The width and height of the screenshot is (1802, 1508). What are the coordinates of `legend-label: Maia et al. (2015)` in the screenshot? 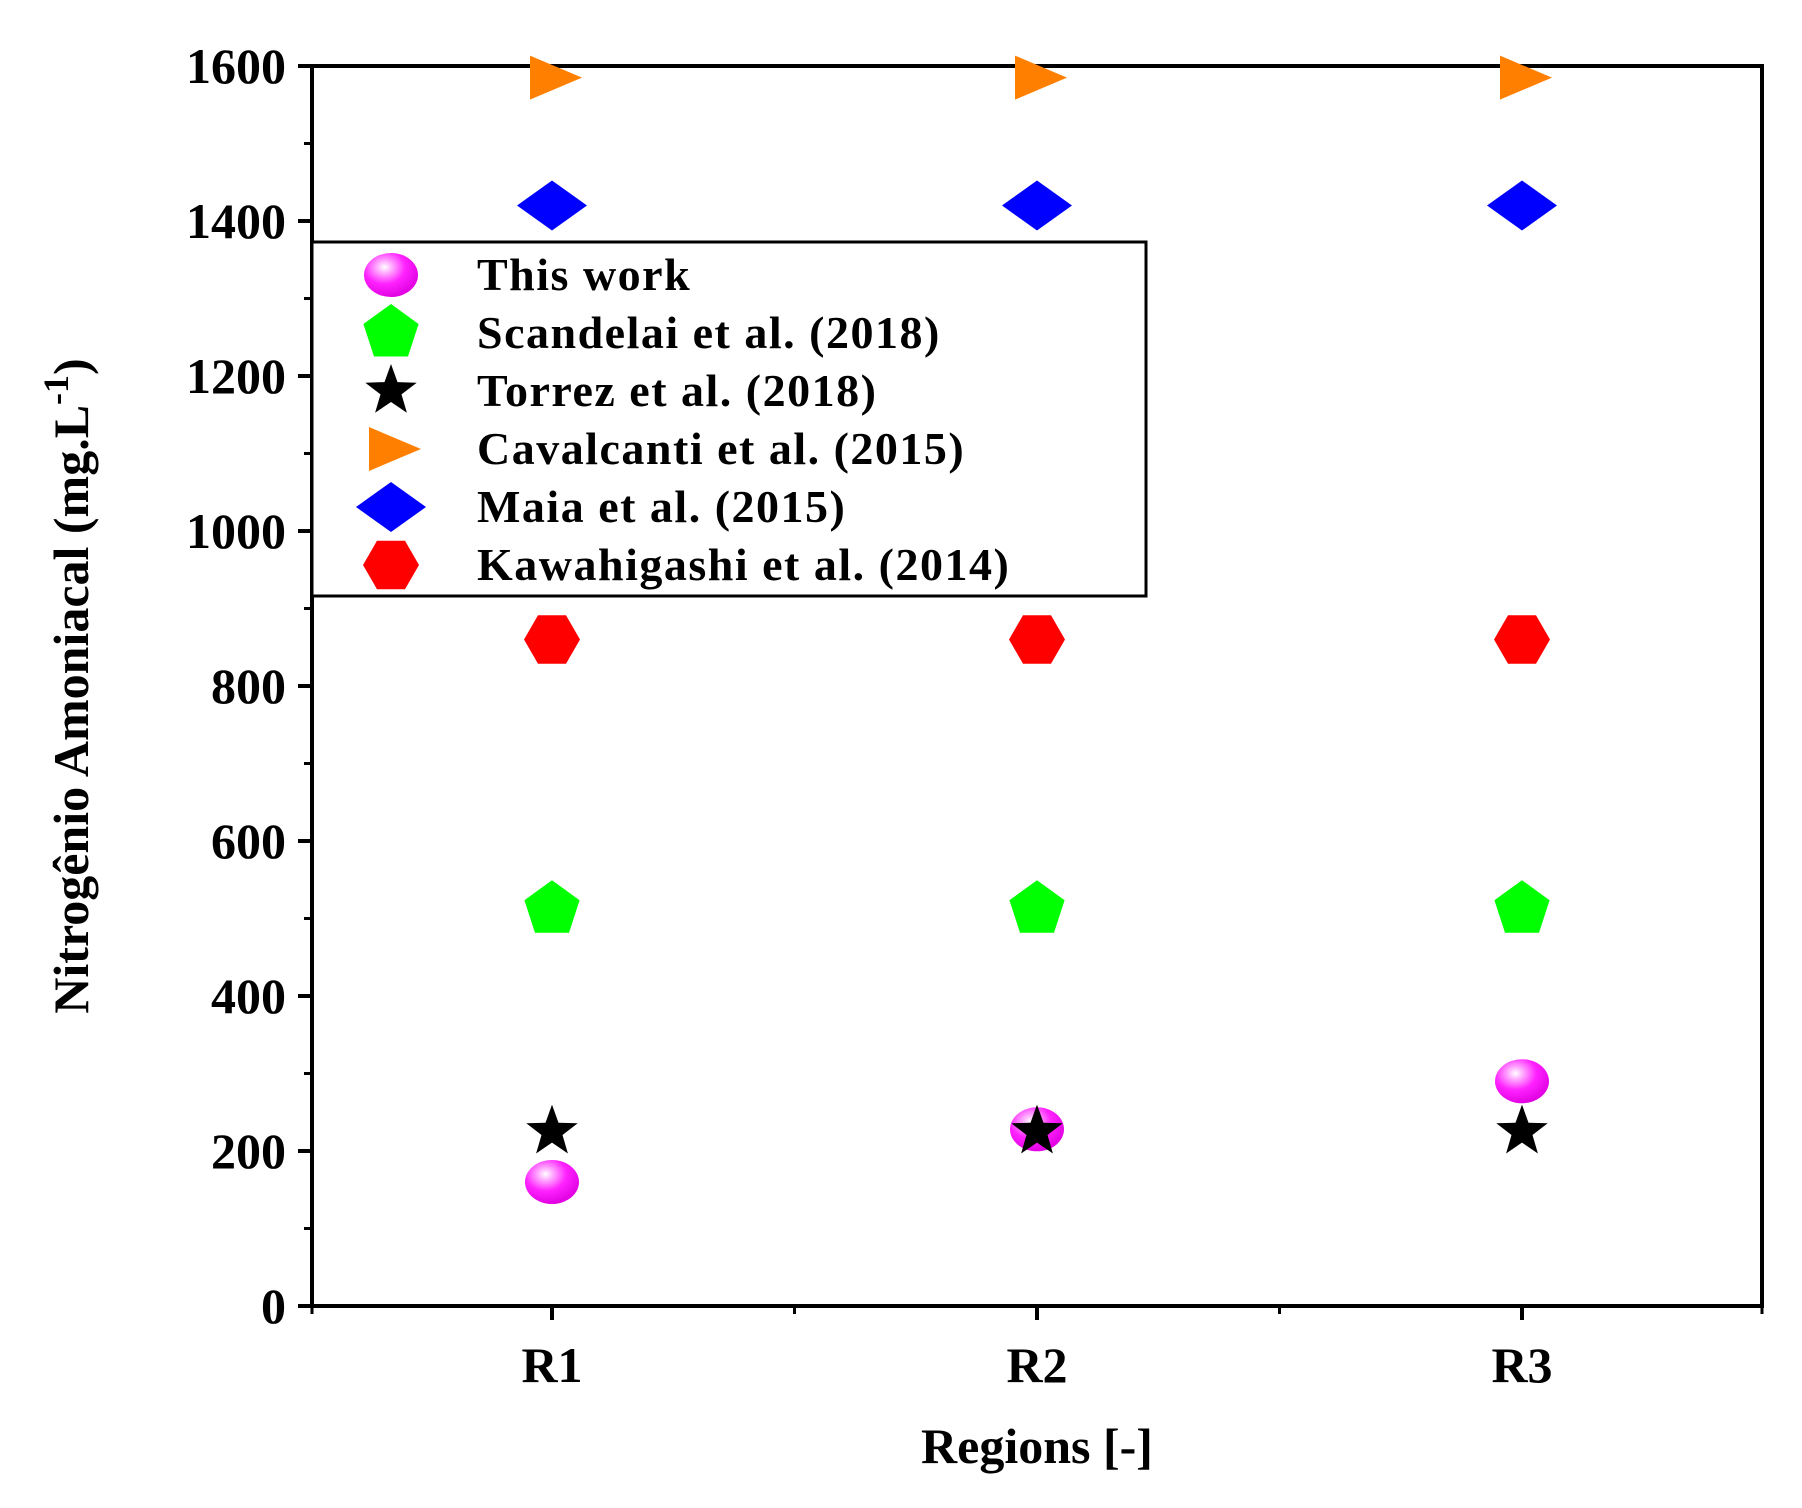 It's located at (661, 506).